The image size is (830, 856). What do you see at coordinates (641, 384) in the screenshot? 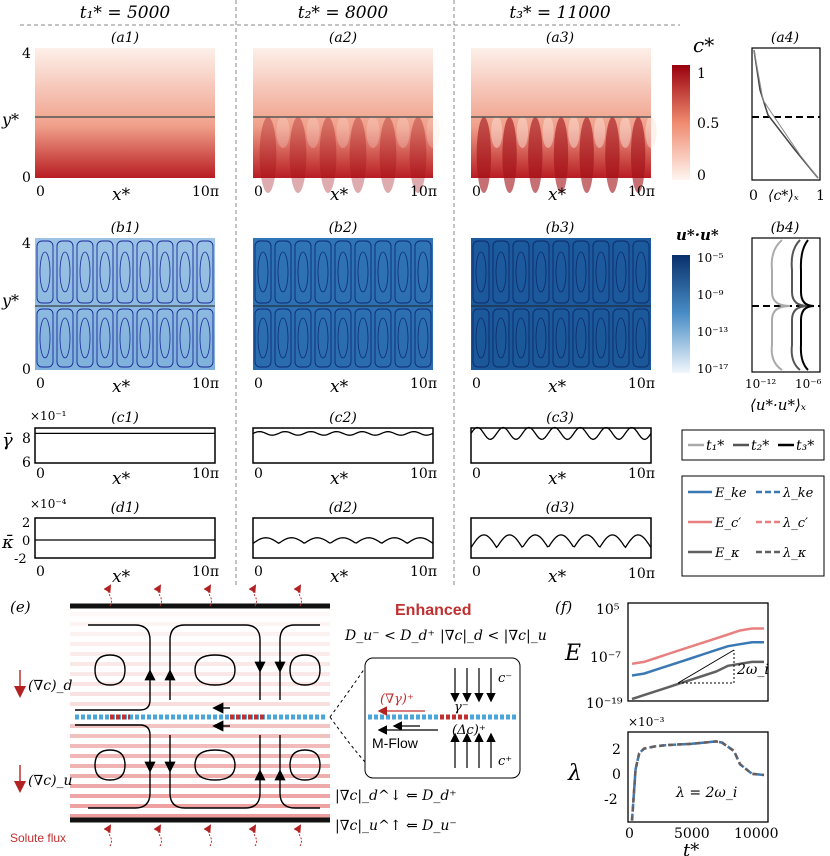
I see `x-tick-end-b3: 10π` at bounding box center [641, 384].